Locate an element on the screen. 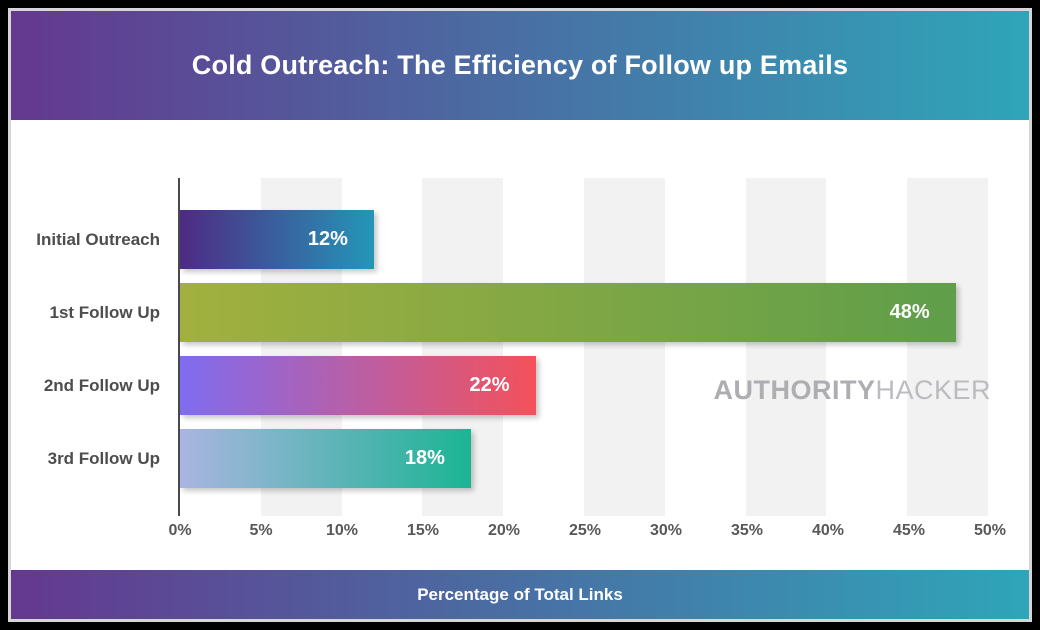 Image resolution: width=1040 pixels, height=630 pixels. authorityhacker-watermark: AUTHORITYHACKER is located at coordinates (852, 390).